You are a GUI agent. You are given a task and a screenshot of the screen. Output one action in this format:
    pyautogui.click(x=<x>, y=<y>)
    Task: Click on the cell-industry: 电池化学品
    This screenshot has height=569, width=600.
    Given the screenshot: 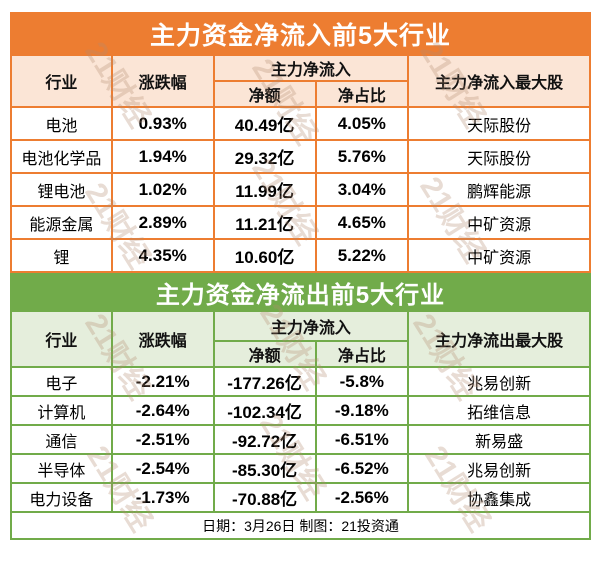 What is the action you would take?
    pyautogui.click(x=61, y=156)
    